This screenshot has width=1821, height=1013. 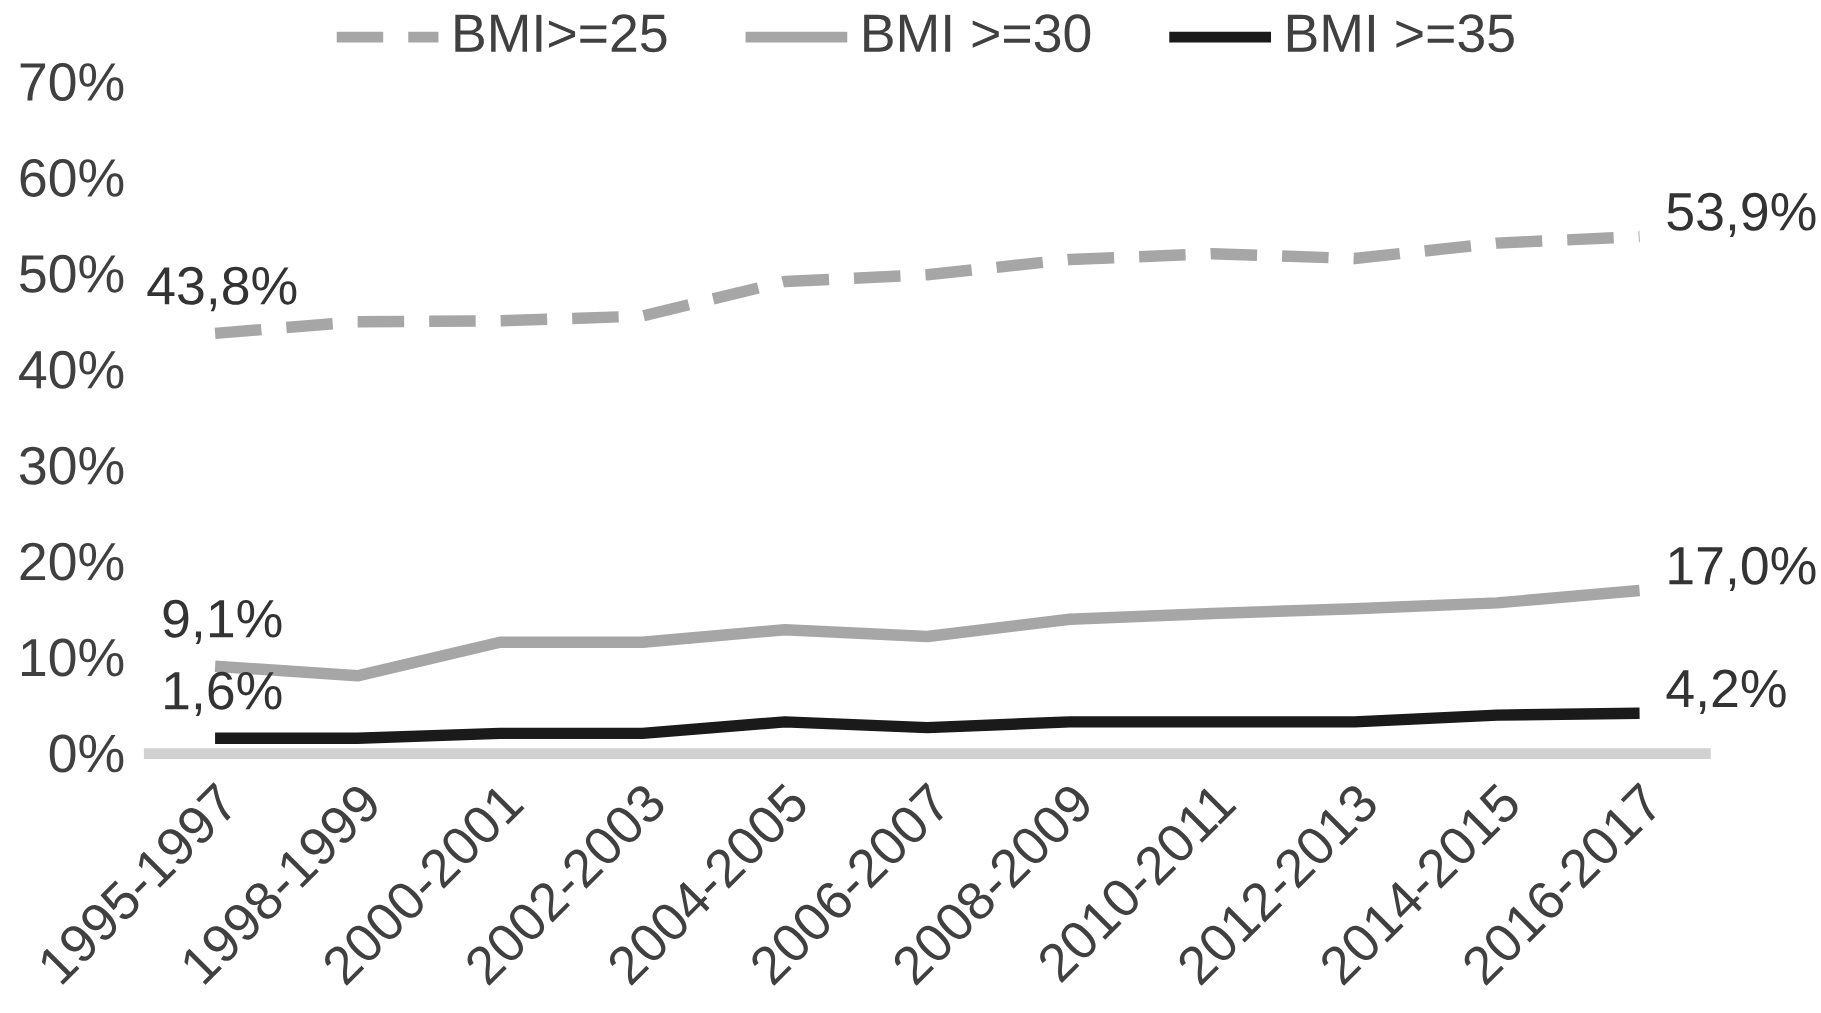 I want to click on legend-label: BMI >=30, so click(x=977, y=33).